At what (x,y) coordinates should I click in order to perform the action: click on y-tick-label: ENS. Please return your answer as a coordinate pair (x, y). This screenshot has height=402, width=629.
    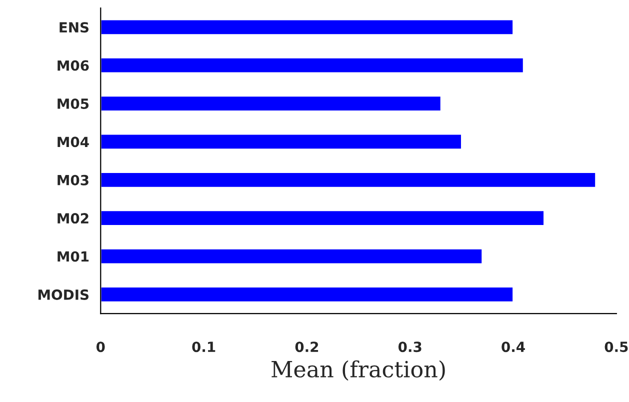
    Looking at the image, I should click on (74, 27).